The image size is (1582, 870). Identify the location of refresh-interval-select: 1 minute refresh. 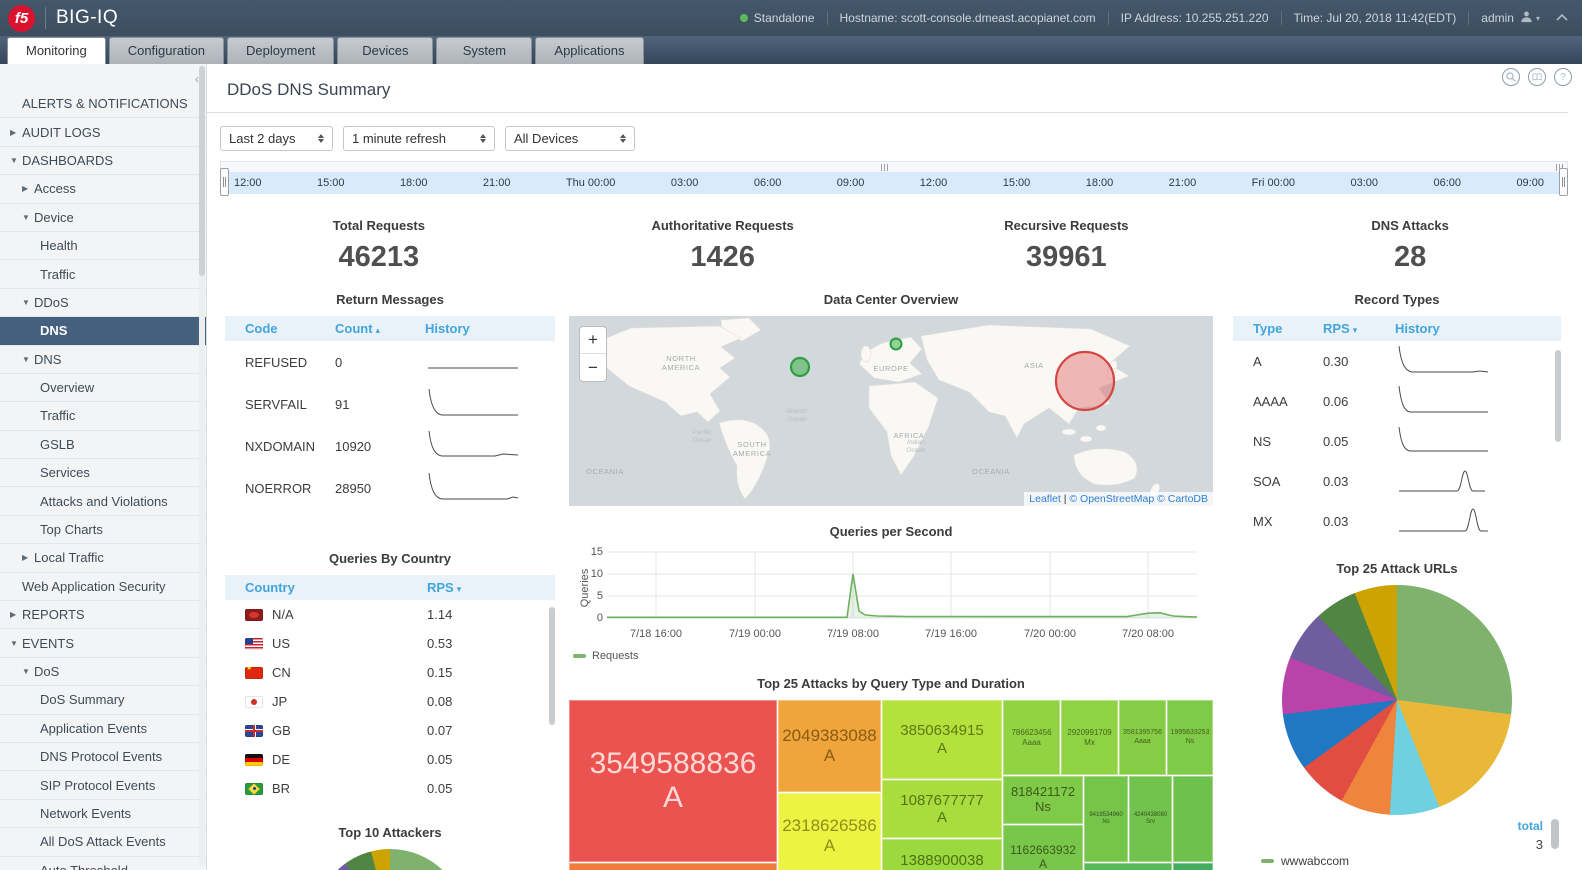
(419, 138).